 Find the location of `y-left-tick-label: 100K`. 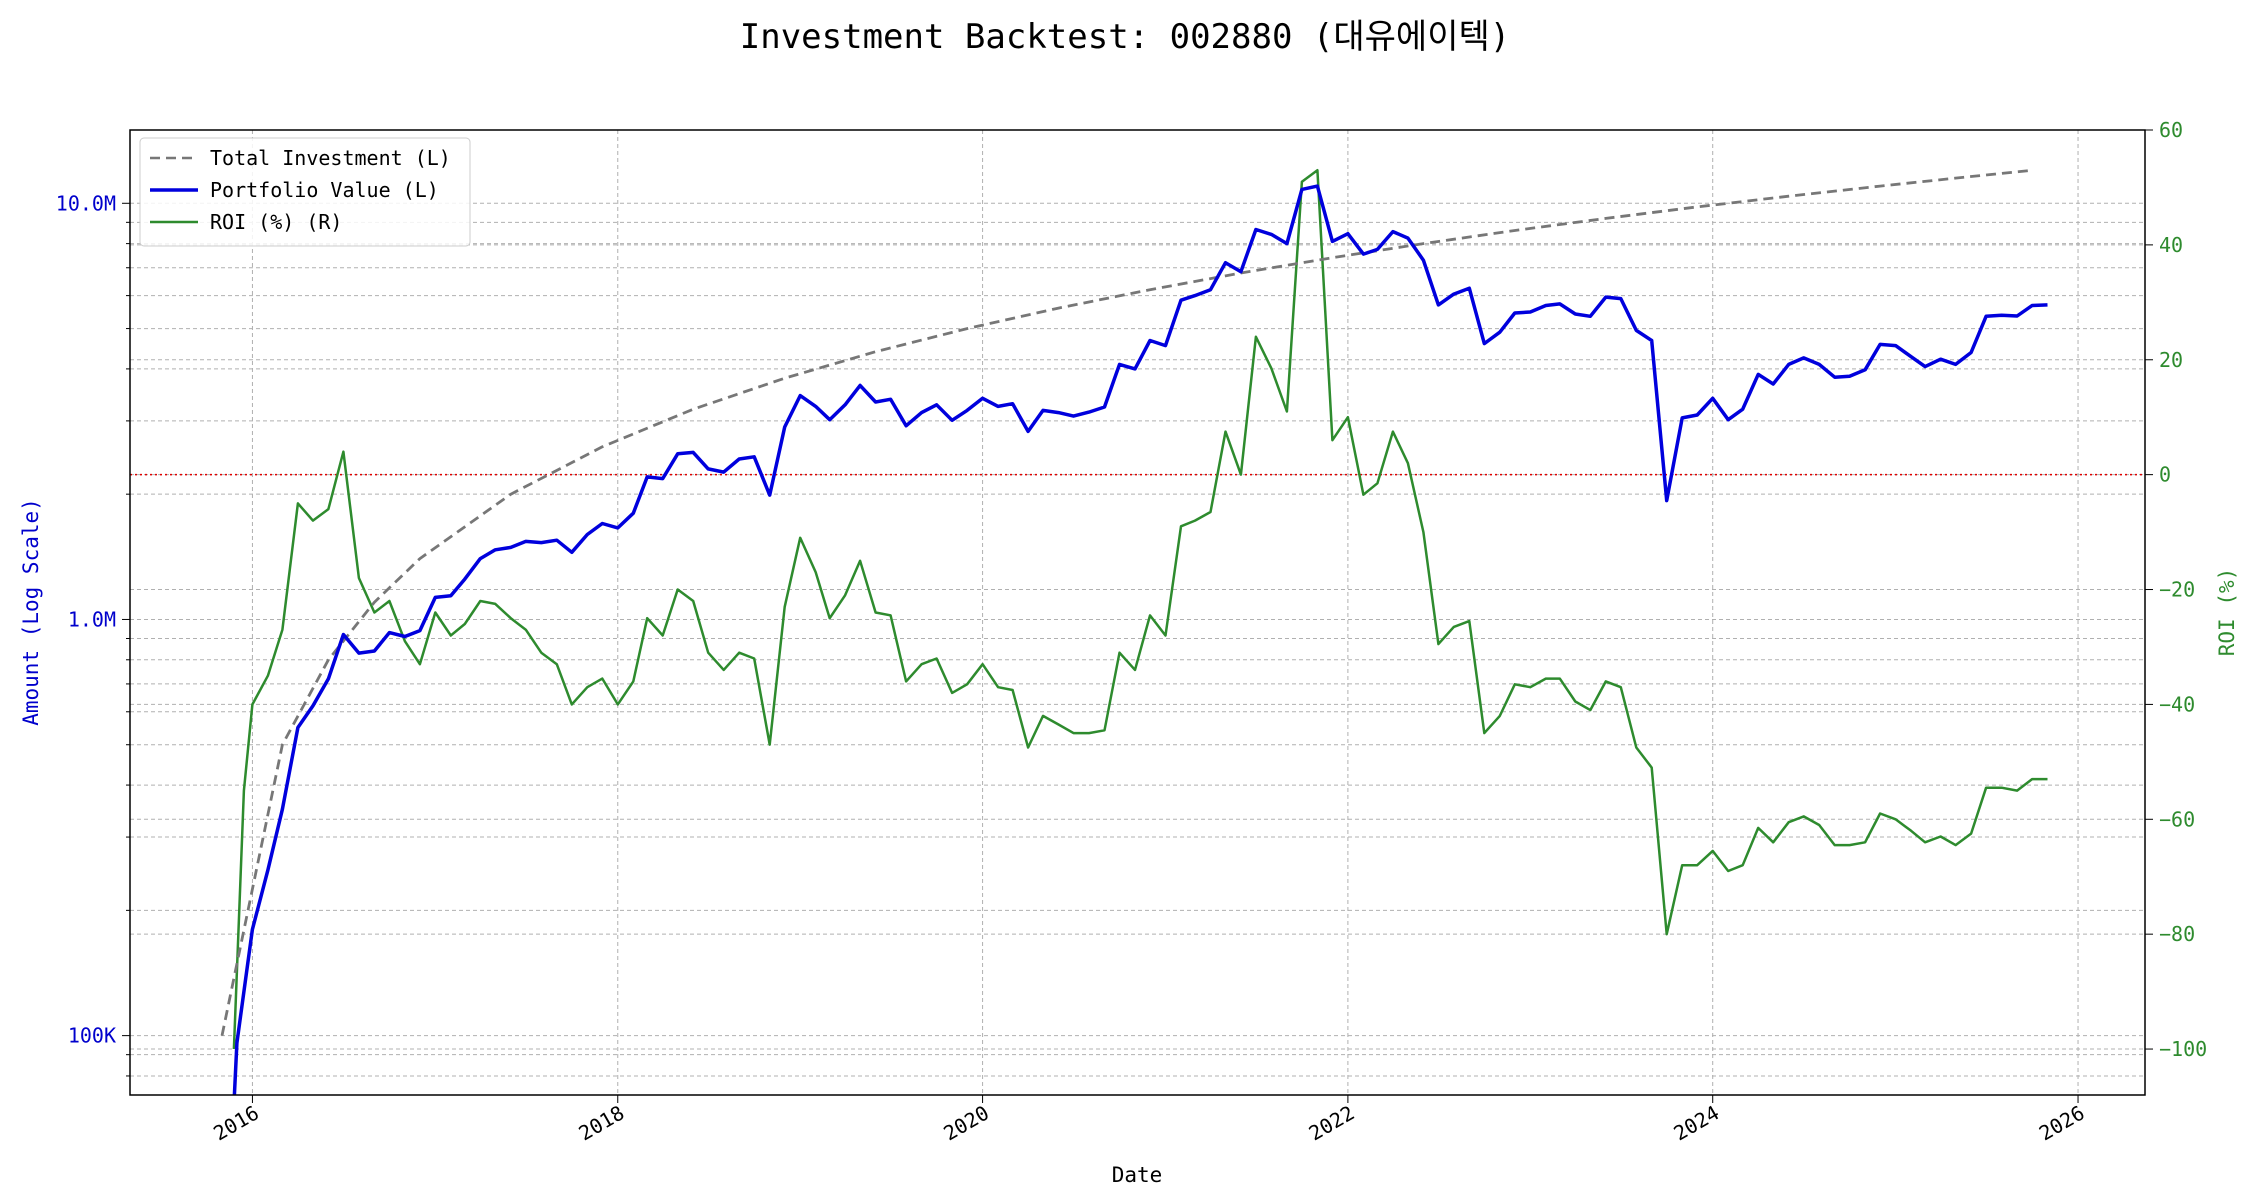

y-left-tick-label: 100K is located at coordinates (92, 1036).